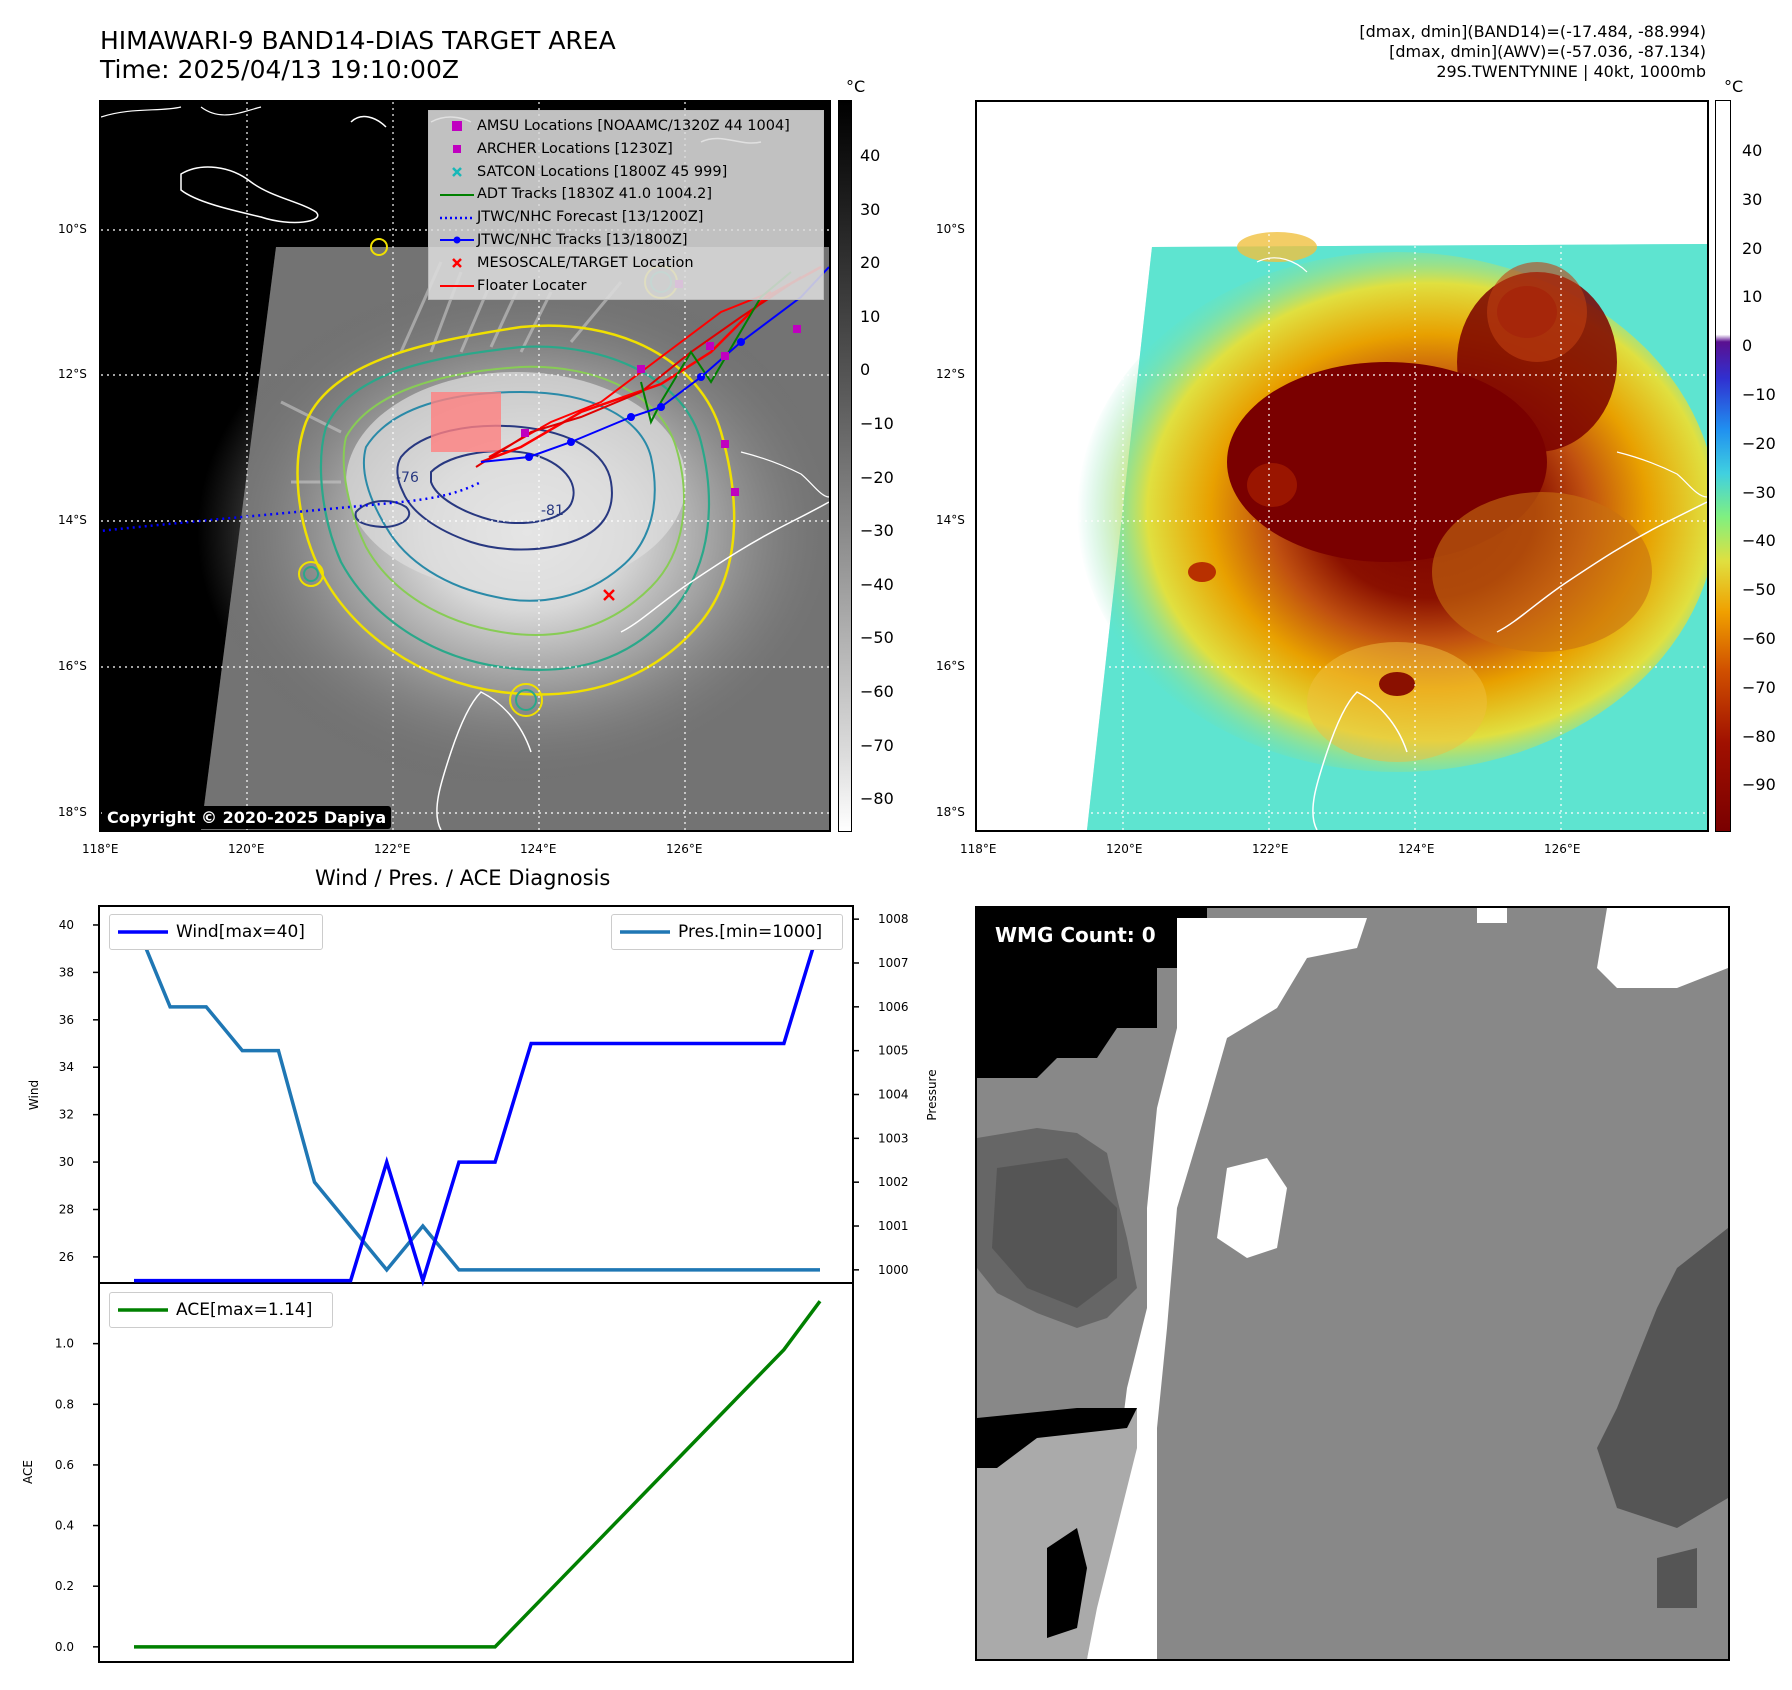  I want to click on right-colorbar-tick-label: −90, so click(1759, 785).